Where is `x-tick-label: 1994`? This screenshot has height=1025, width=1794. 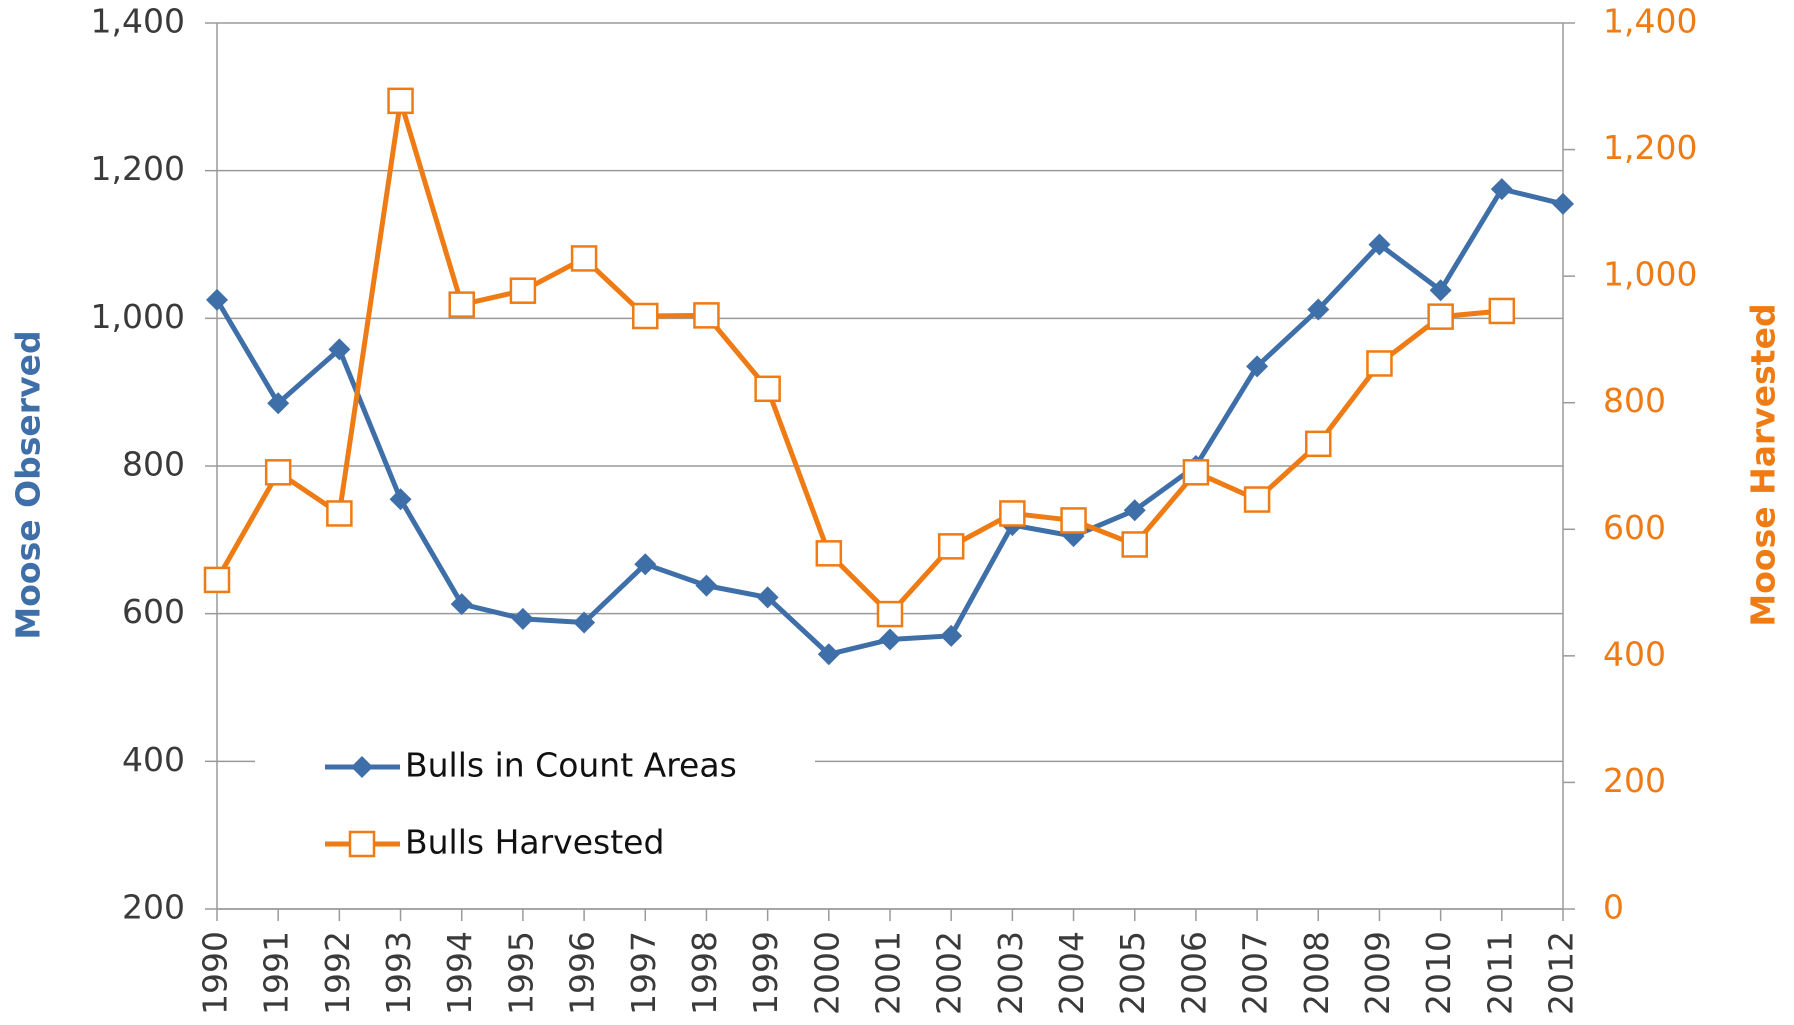
x-tick-label: 1994 is located at coordinates (459, 973).